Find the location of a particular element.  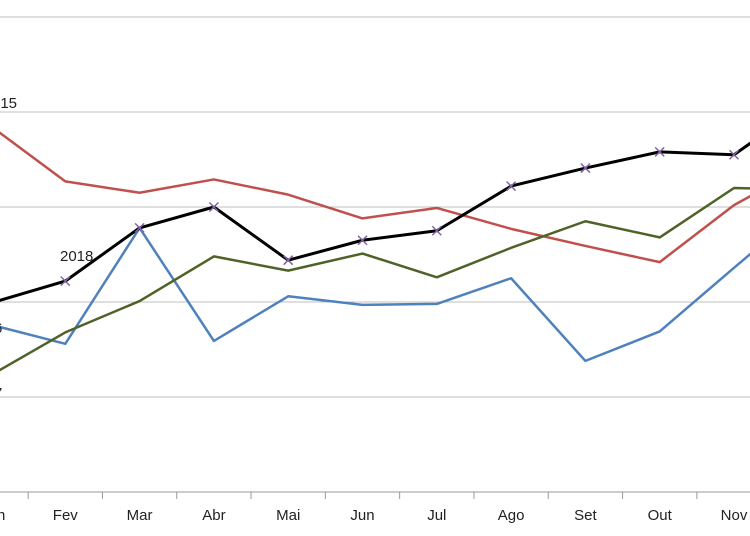

x-tick-label: Fev is located at coordinates (66, 515).